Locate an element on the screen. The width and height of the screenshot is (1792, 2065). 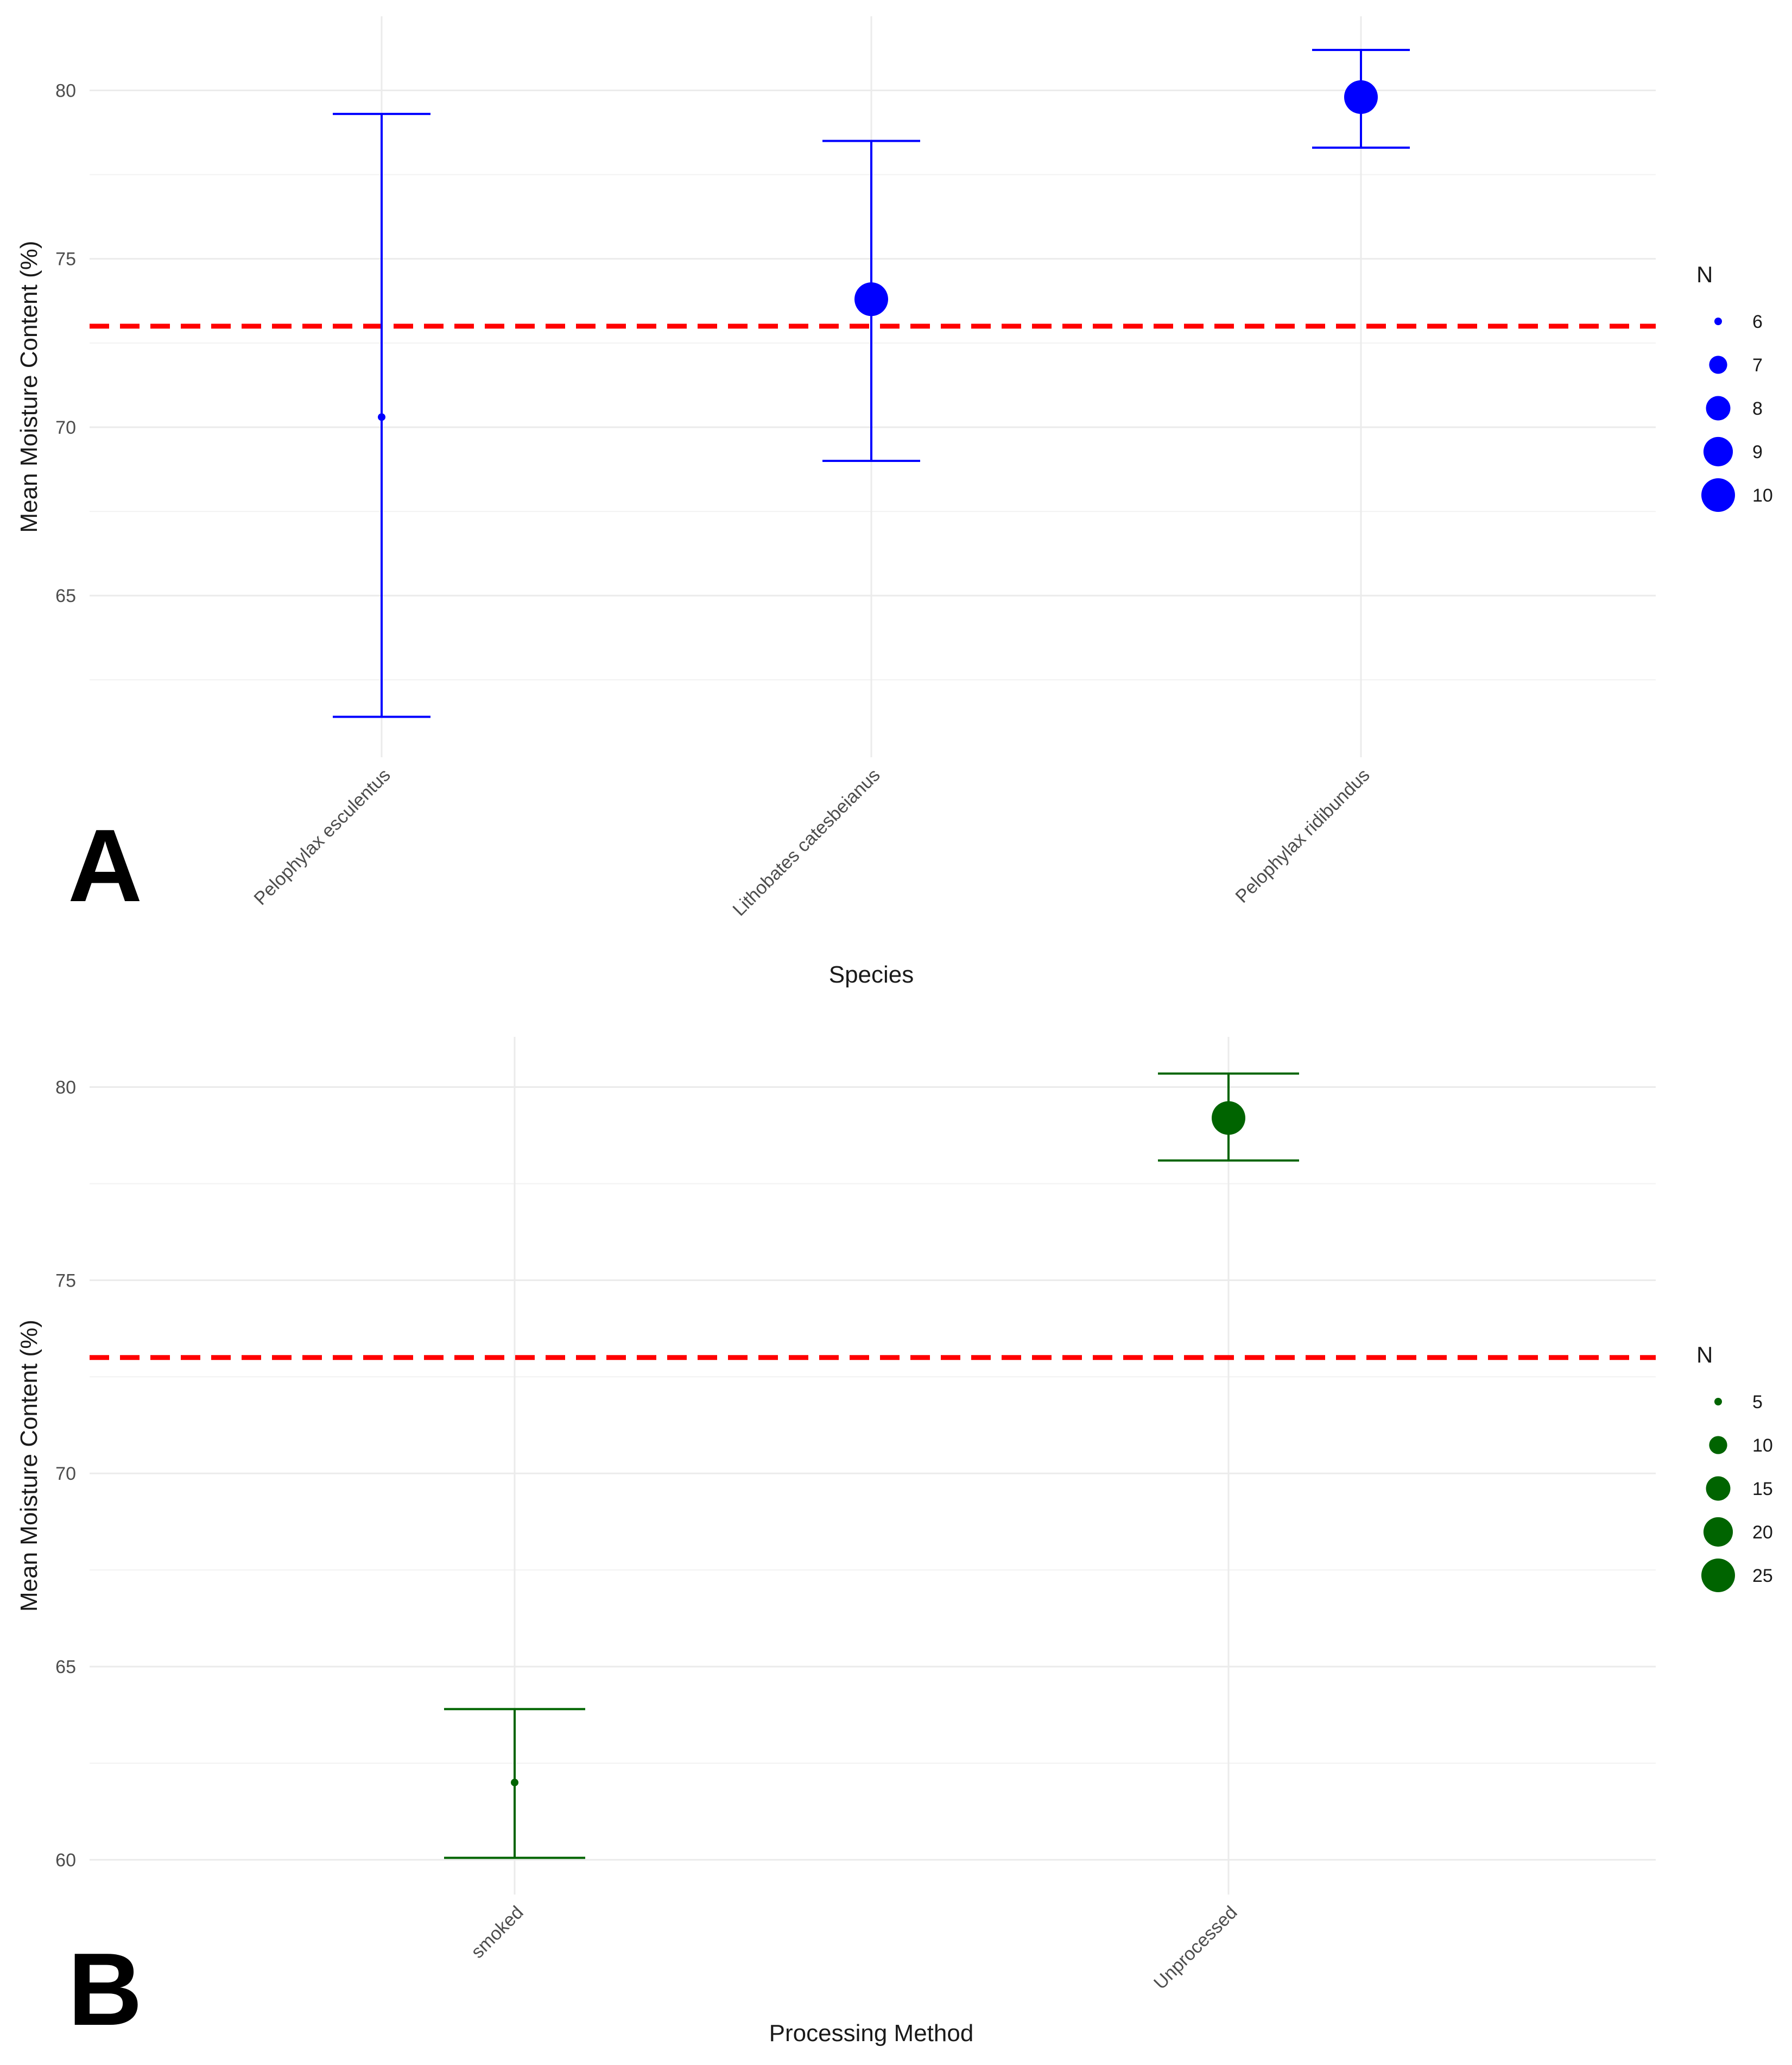
legend-label-6: 6 is located at coordinates (1757, 322).